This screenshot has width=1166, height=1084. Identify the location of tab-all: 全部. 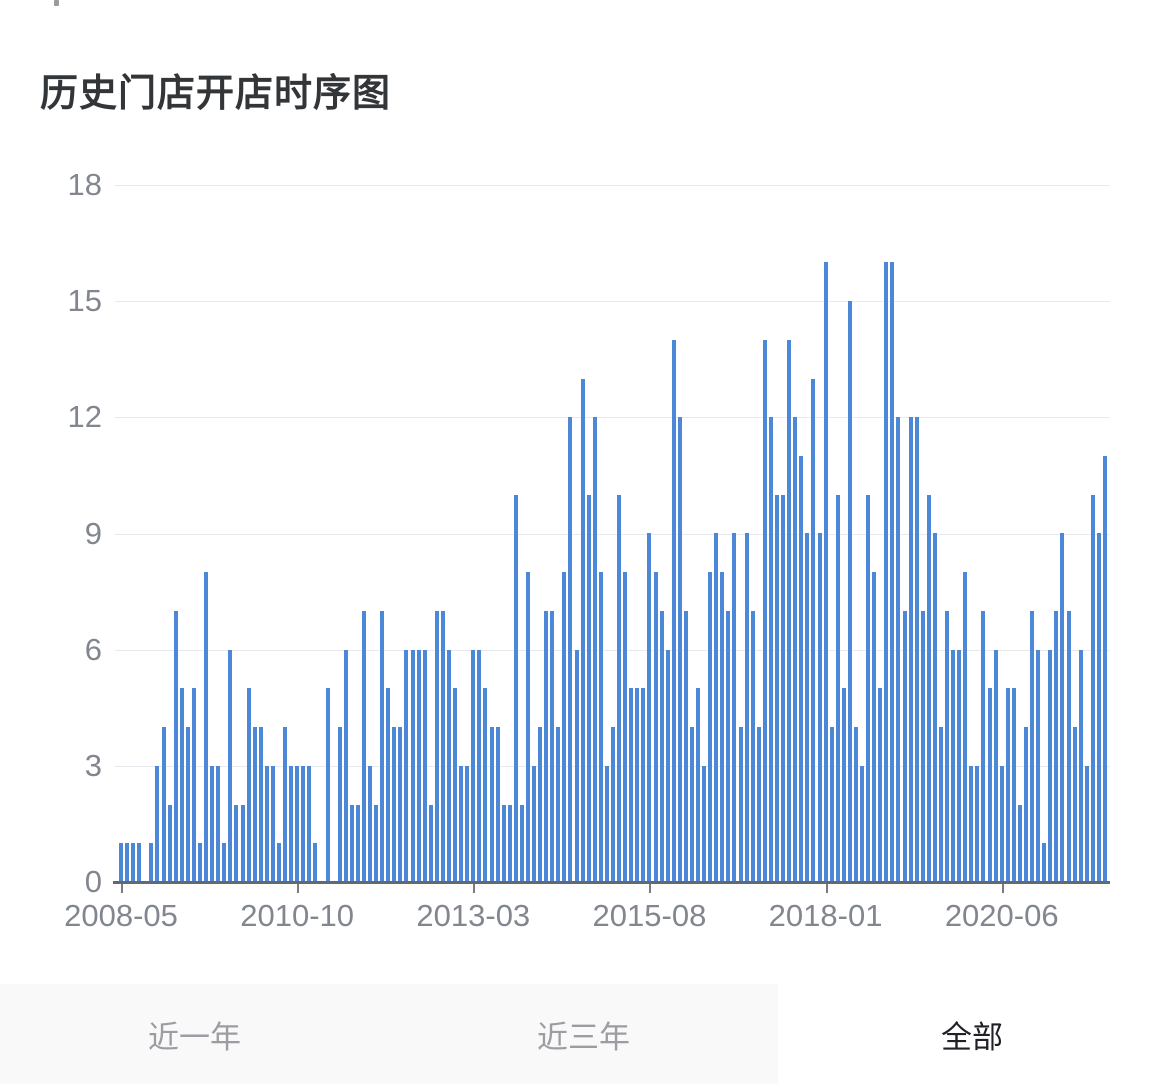
(972, 1034).